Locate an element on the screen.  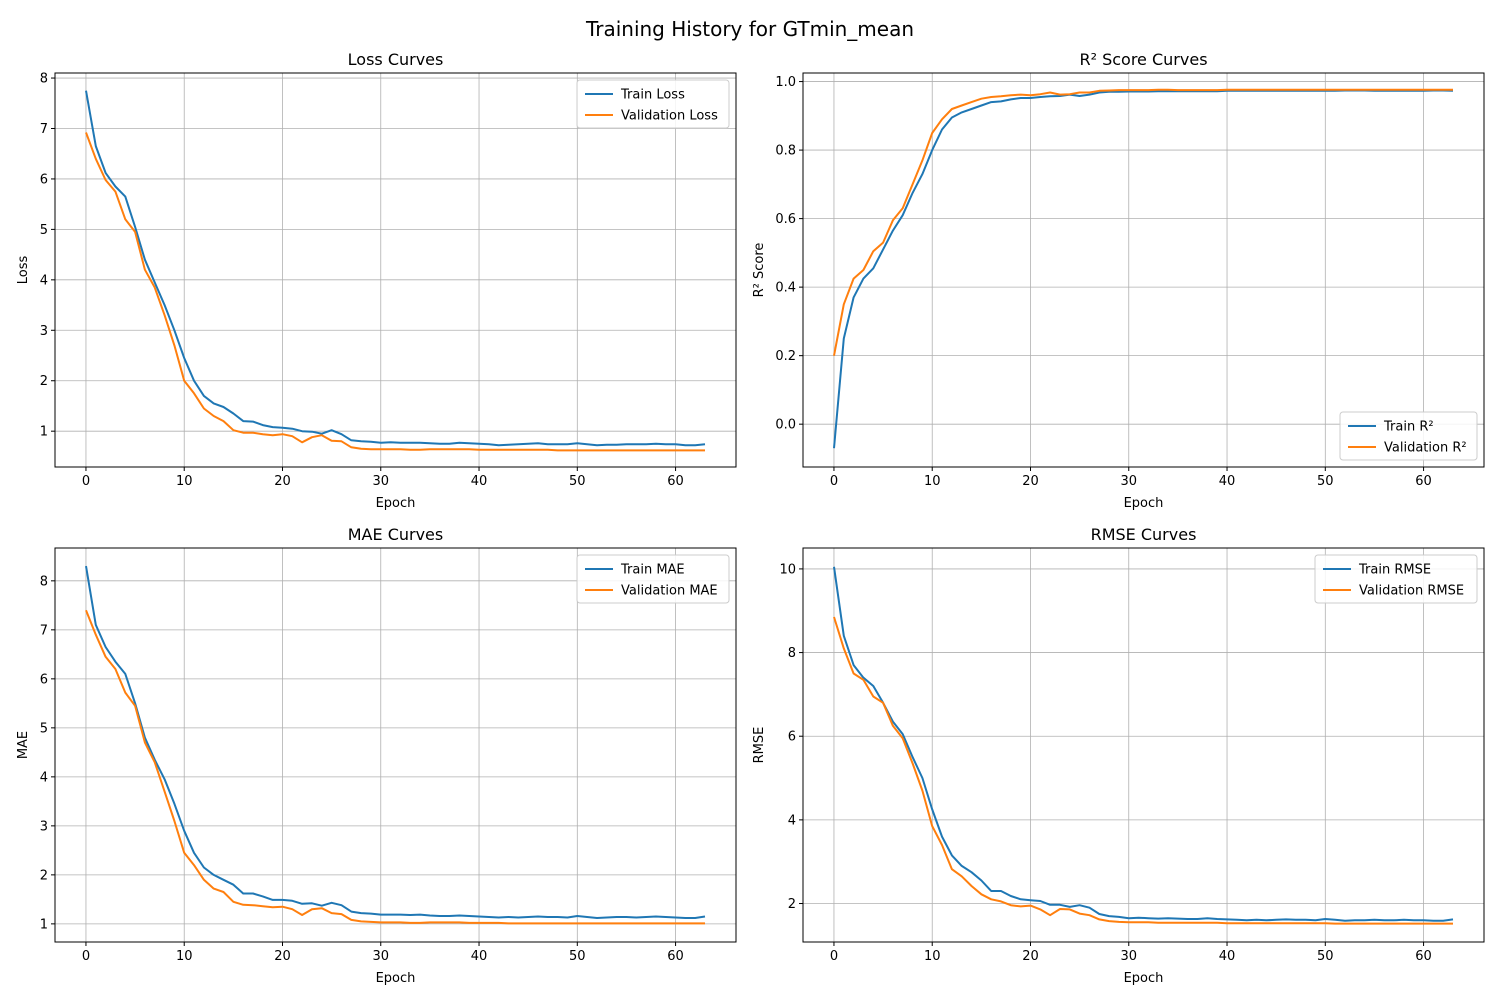
legend-label: Train Loss is located at coordinates (652, 95).